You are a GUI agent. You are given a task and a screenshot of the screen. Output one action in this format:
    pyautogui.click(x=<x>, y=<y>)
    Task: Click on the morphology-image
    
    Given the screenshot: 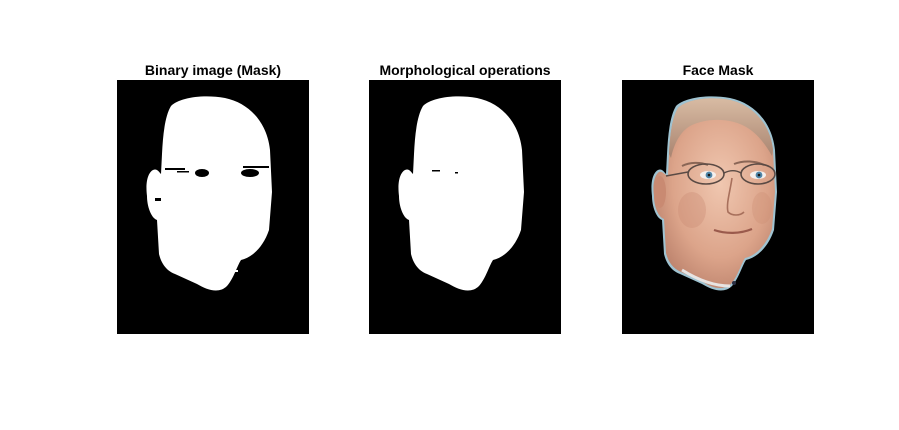 What is the action you would take?
    pyautogui.click(x=465, y=207)
    